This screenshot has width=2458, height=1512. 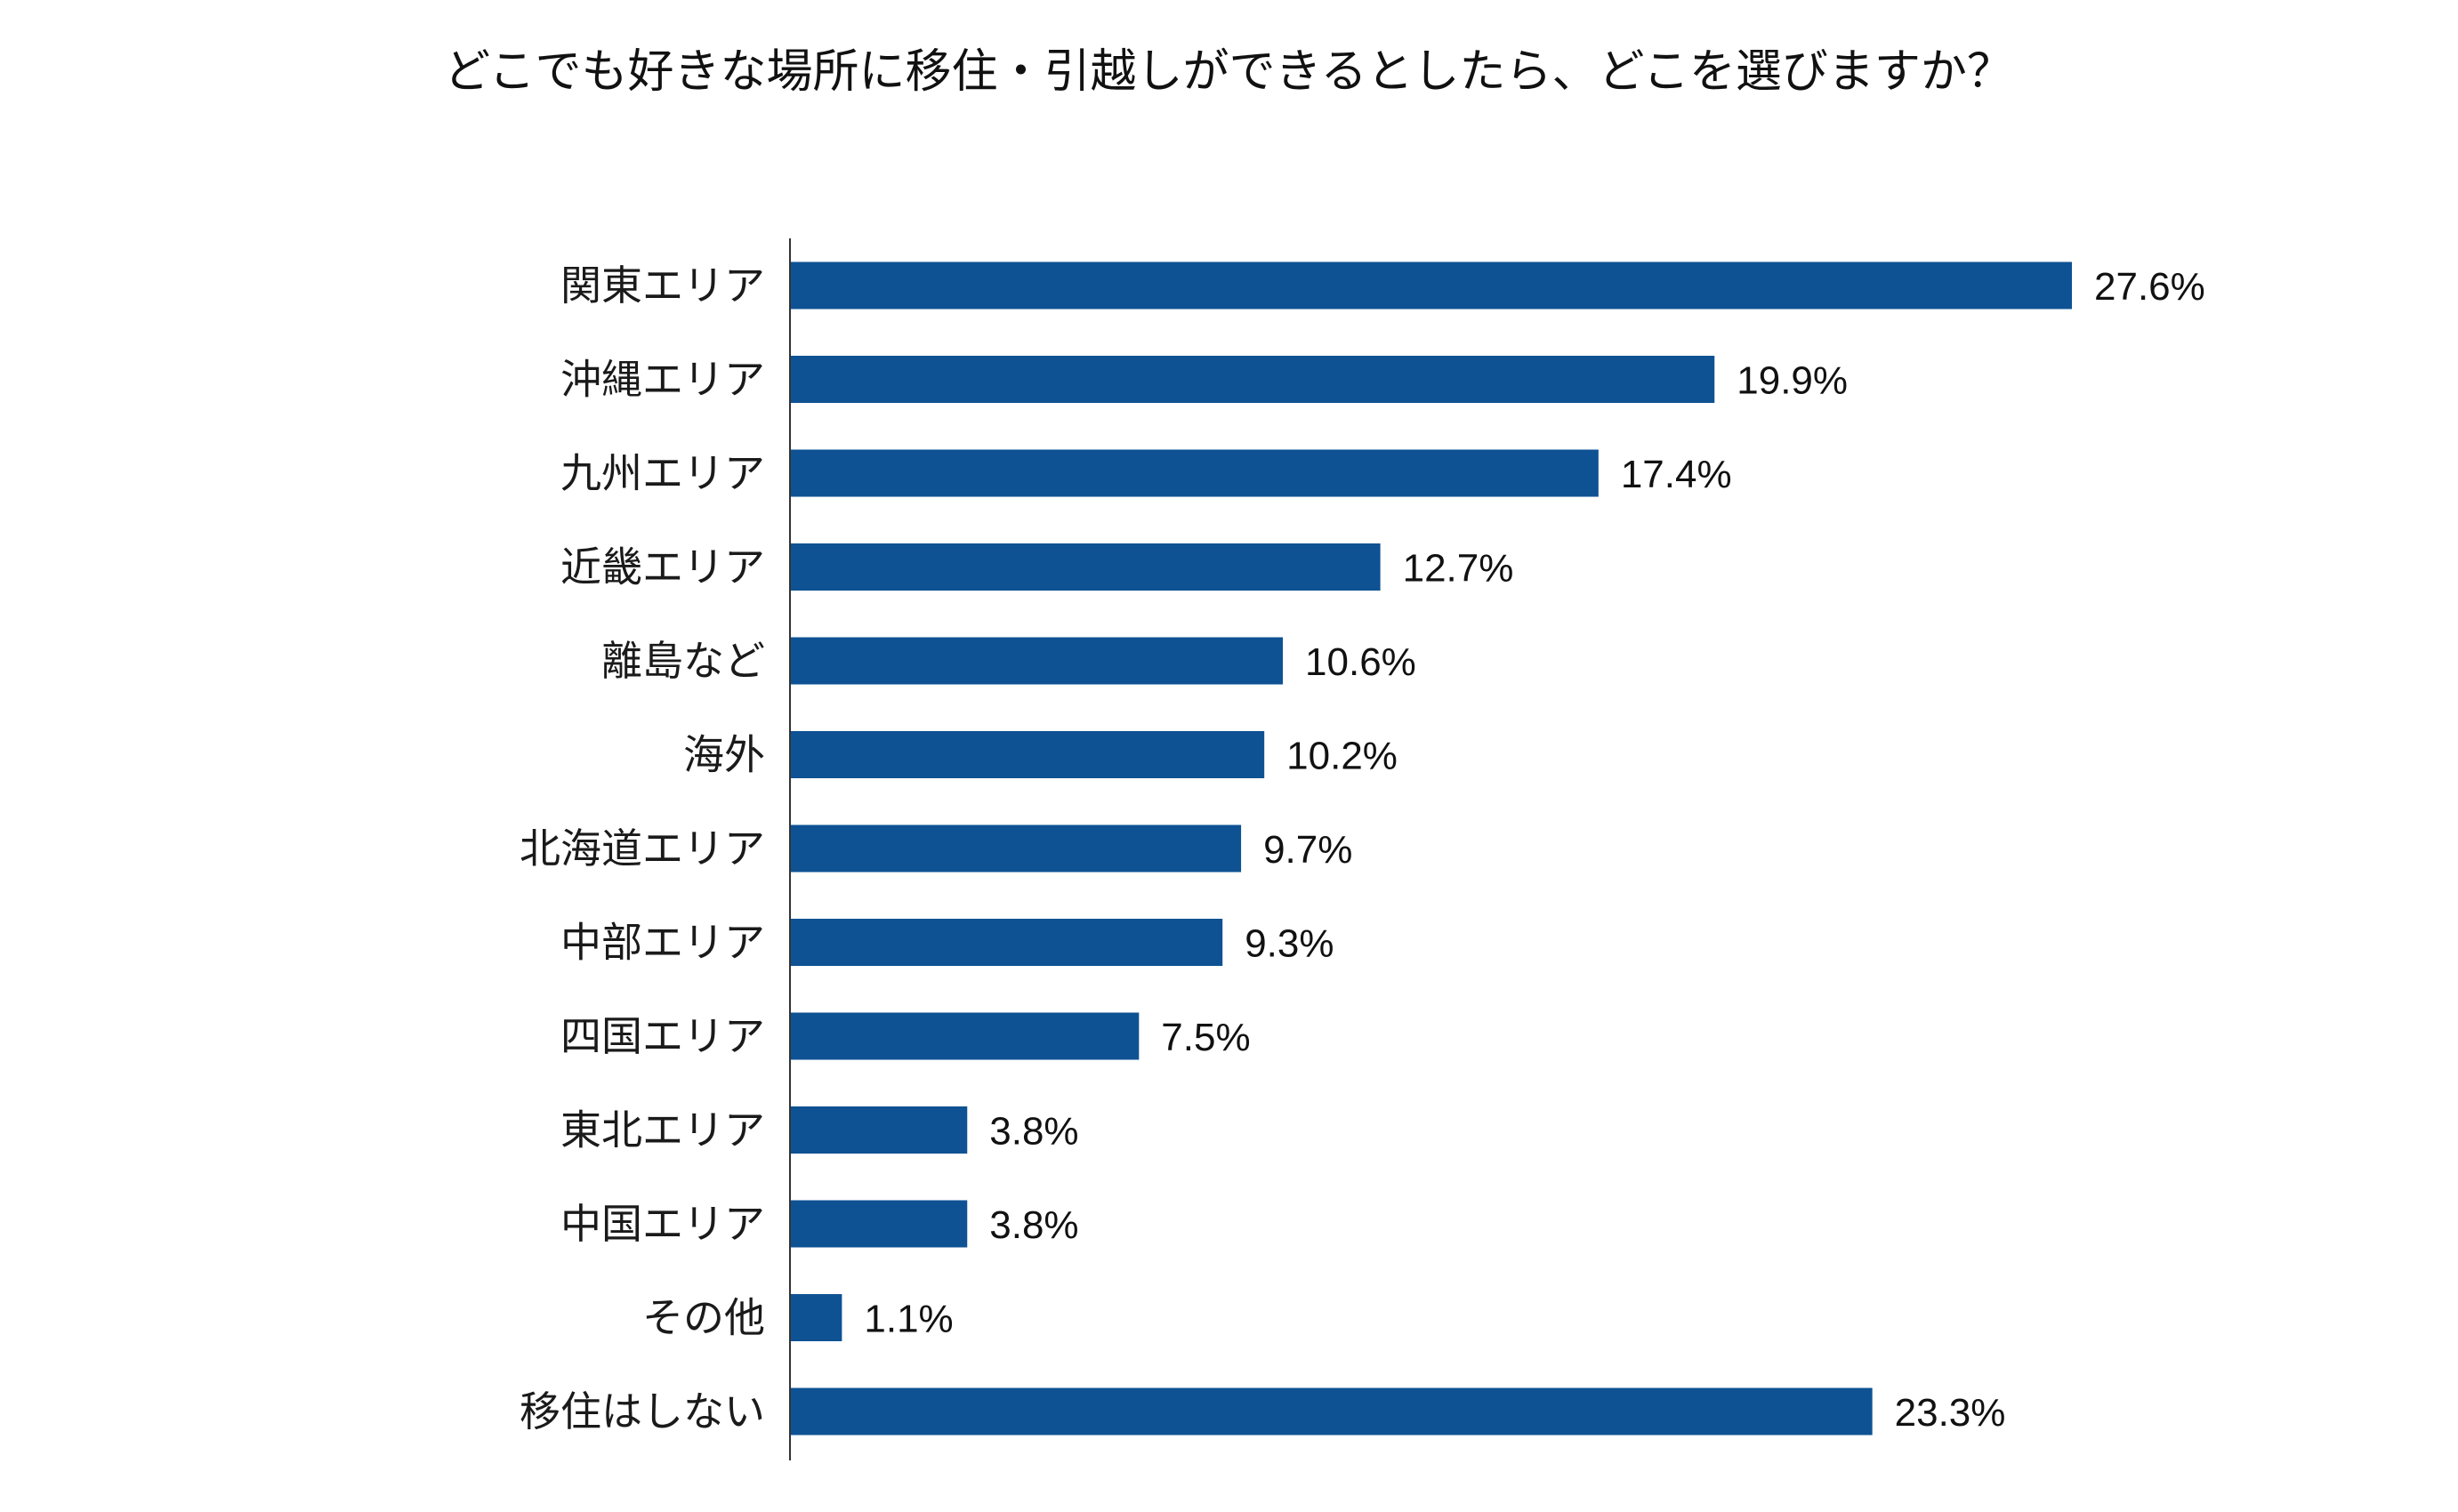 I want to click on category-label: 移住はしない, so click(x=642, y=1412).